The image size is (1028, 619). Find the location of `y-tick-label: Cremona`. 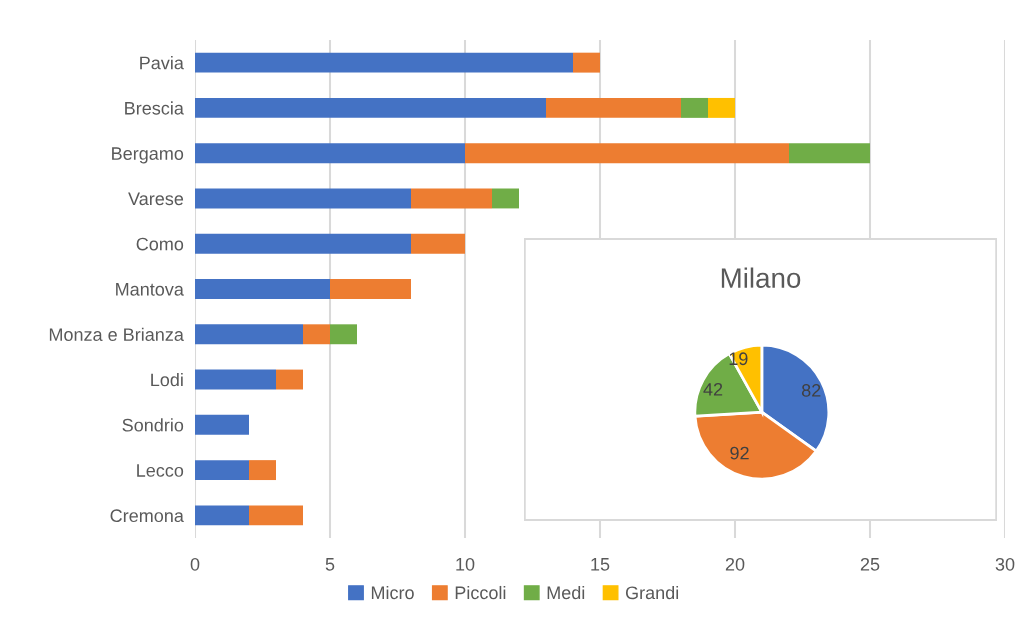

y-tick-label: Cremona is located at coordinates (147, 516).